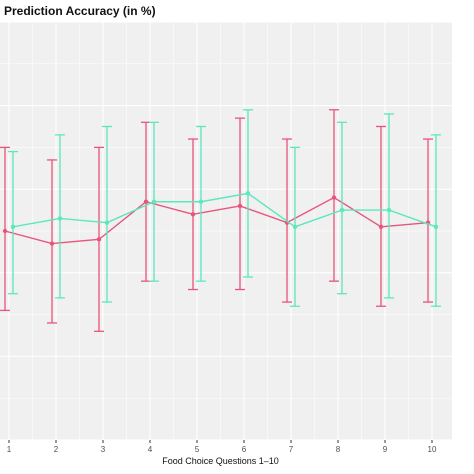 This screenshot has height=474, width=474. I want to click on x-tick-label: 7, so click(291, 449).